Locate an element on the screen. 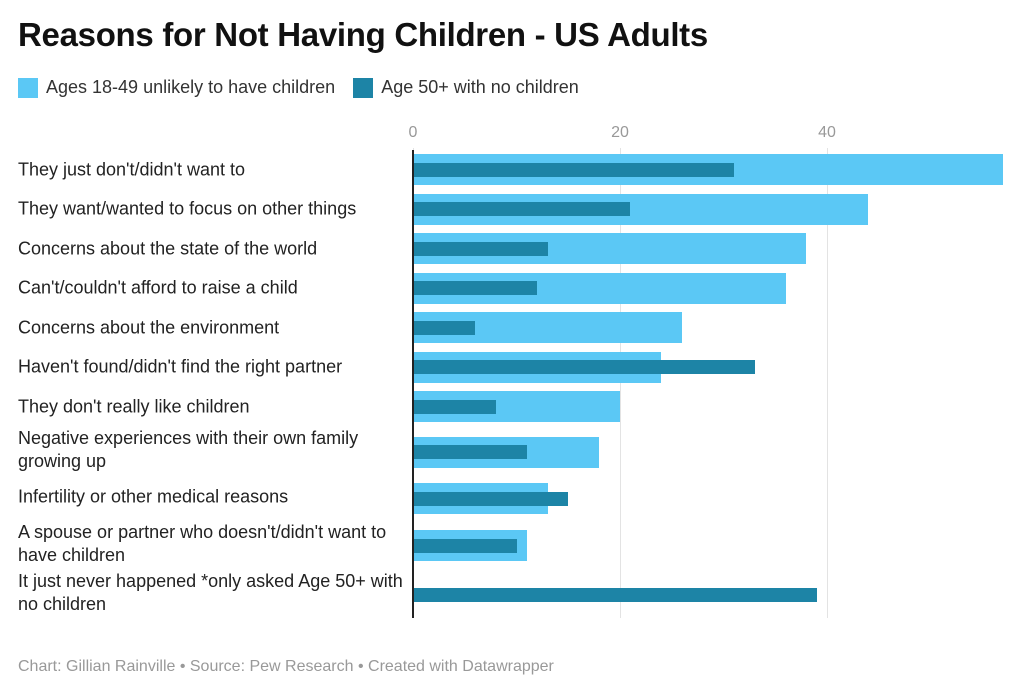 This screenshot has height=696, width=1023. category-label: They just don't/didn't want to is located at coordinates (132, 169).